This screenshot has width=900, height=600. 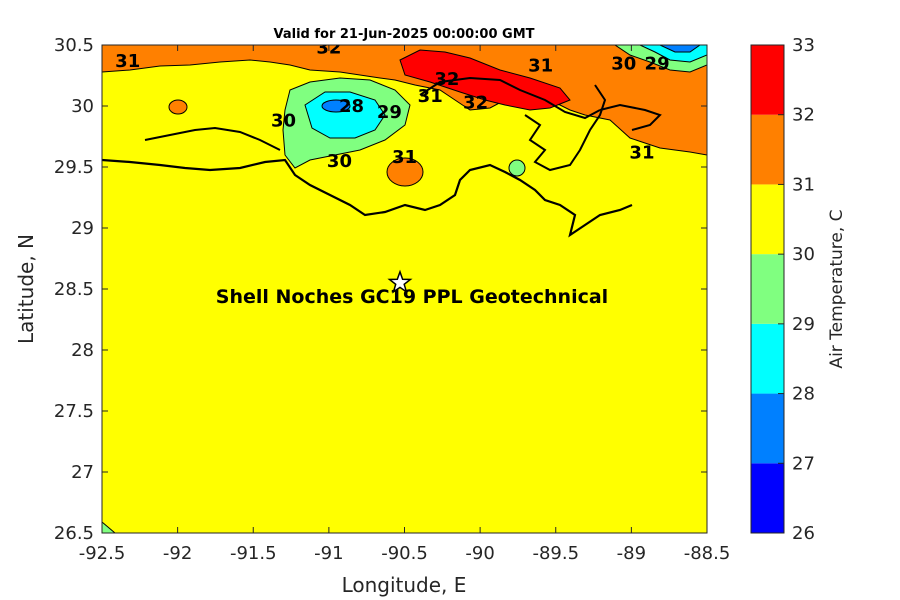 What do you see at coordinates (328, 553) in the screenshot?
I see `x-tick-label: -91` at bounding box center [328, 553].